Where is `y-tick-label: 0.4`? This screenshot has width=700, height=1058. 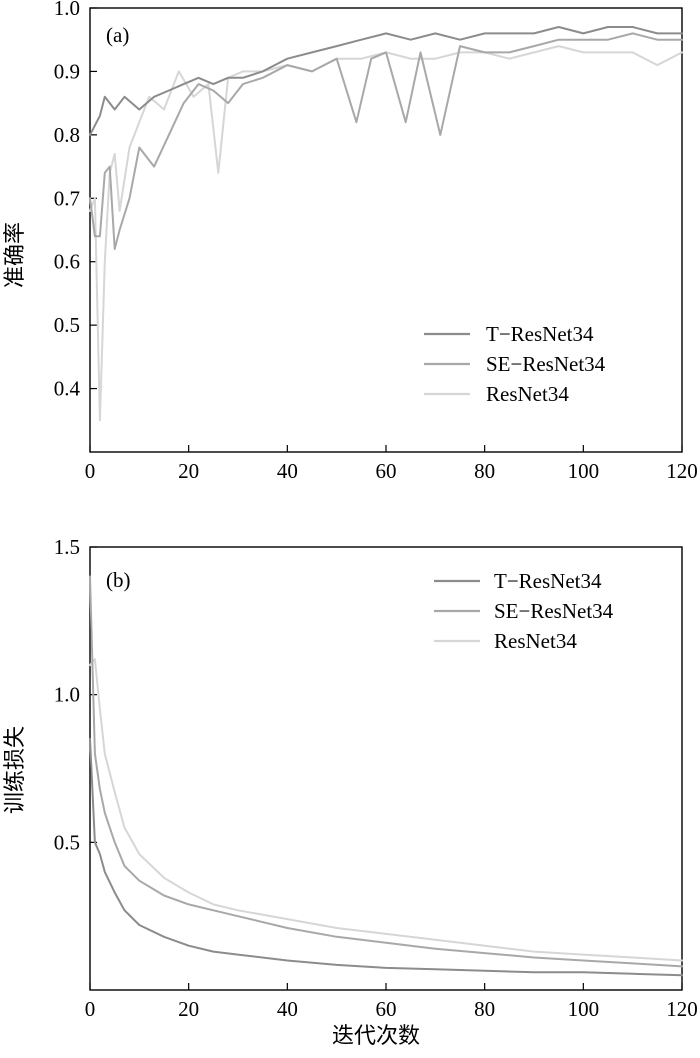 y-tick-label: 0.4 is located at coordinates (67, 389).